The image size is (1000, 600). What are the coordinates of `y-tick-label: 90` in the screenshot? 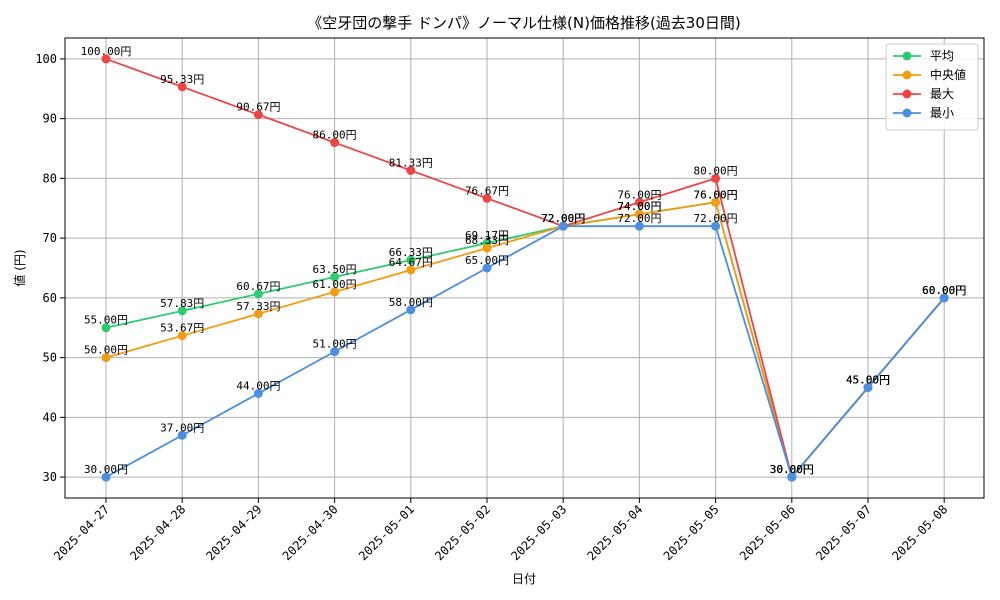 It's located at (50, 119).